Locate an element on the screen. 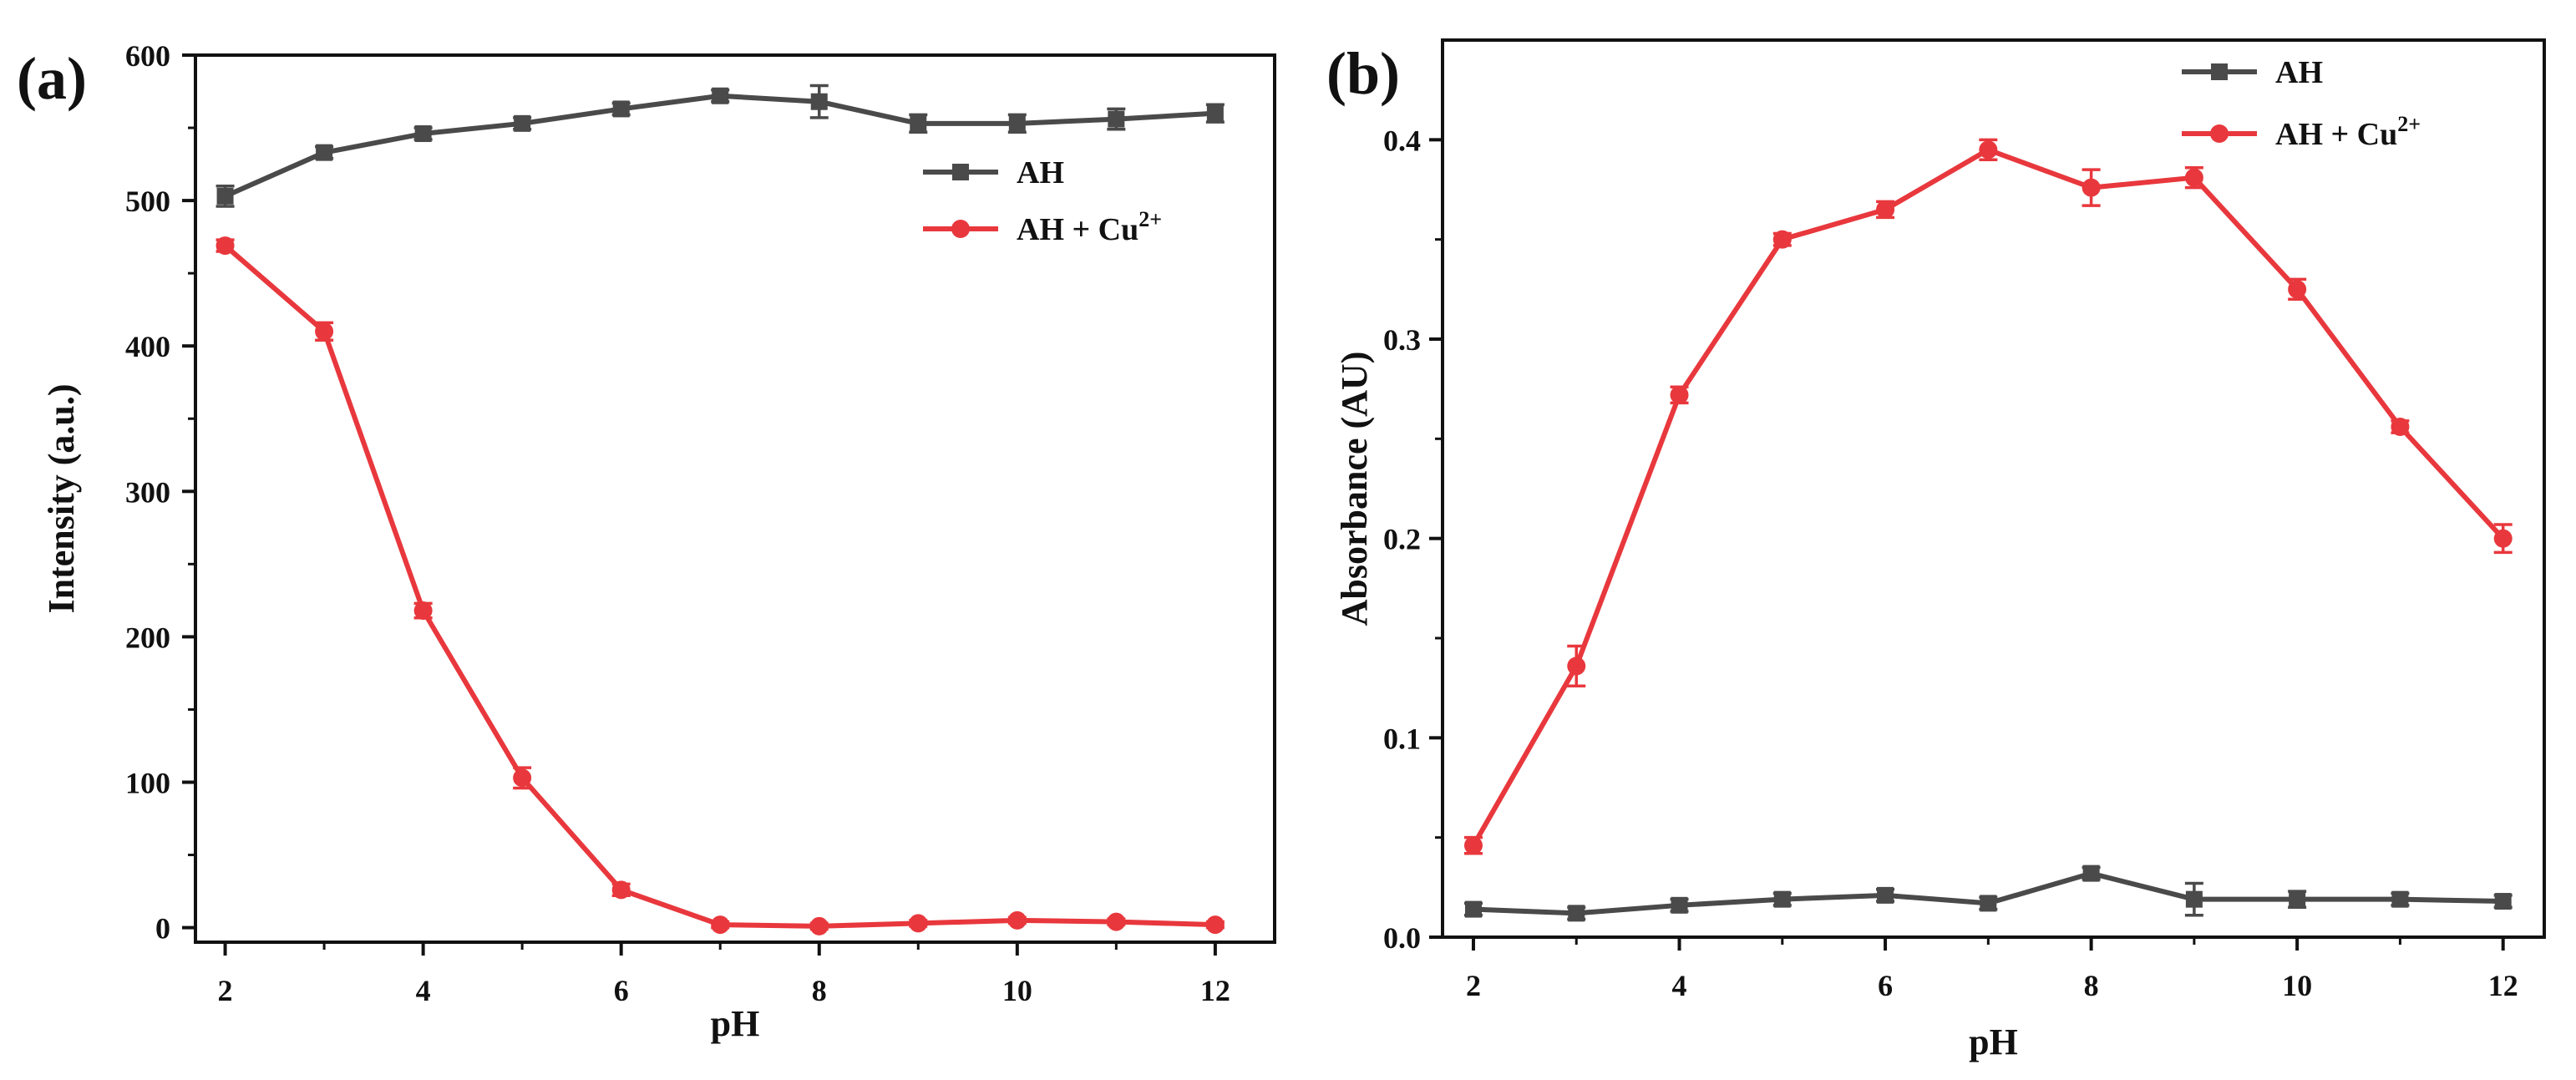  y-tick-label: 0.2 is located at coordinates (1402, 539).